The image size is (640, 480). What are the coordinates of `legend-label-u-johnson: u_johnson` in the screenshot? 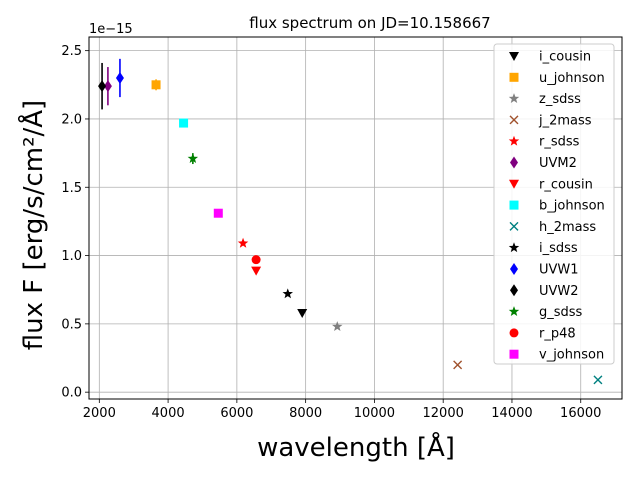 It's located at (572, 78).